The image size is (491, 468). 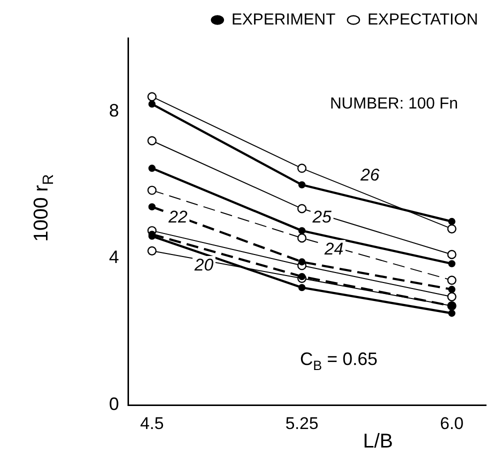 I want to click on annotation: NUMBER: 100 Fn, so click(x=394, y=103).